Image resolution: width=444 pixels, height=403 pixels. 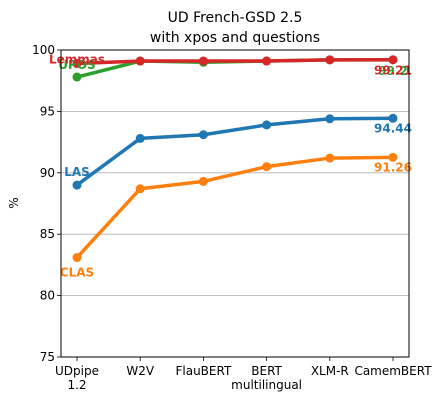 I want to click on series-name-label-lemmas: Lemmas, so click(x=77, y=60).